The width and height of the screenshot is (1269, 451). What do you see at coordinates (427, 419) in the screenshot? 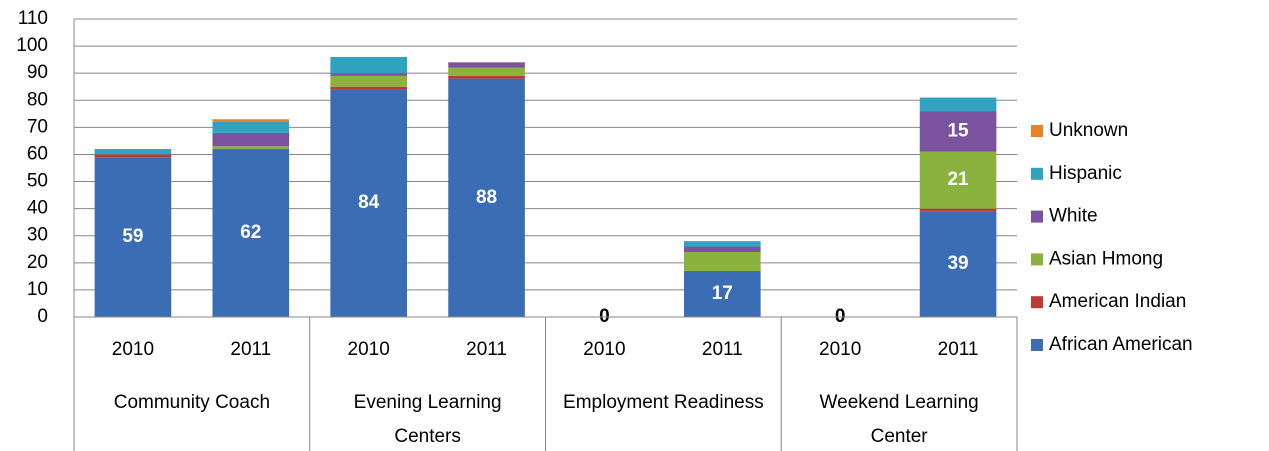
I see `group-label: Evening Learning Centers` at bounding box center [427, 419].